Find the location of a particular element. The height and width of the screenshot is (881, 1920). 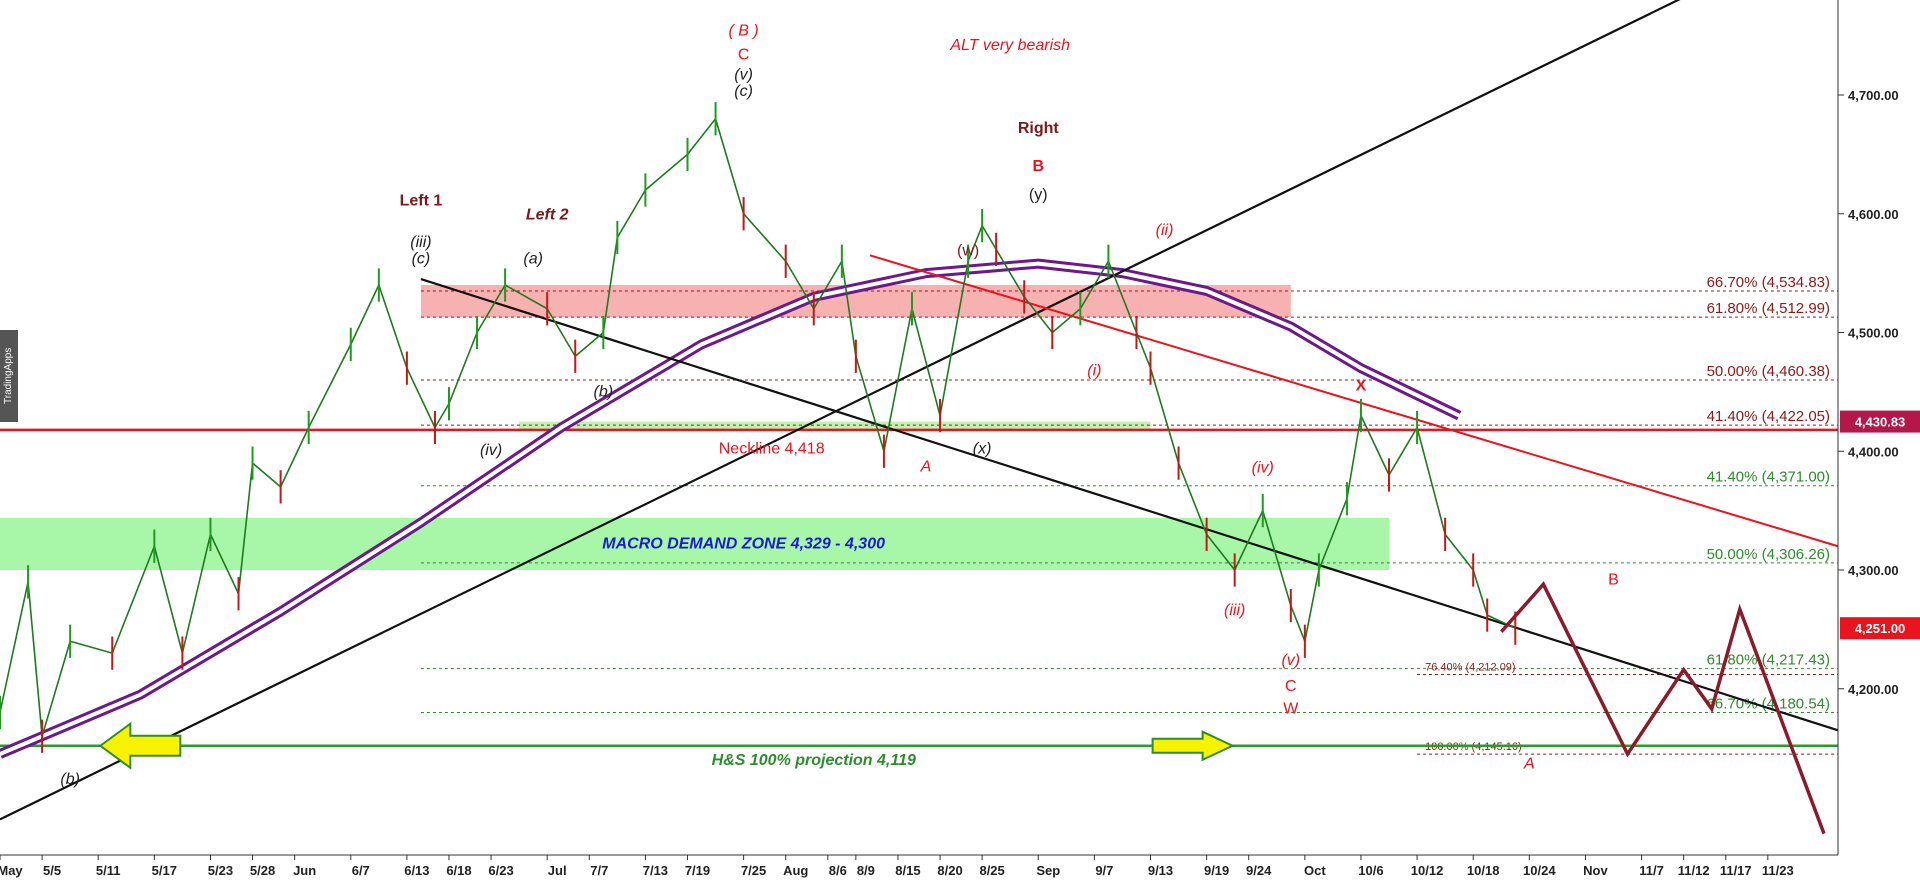

x-tick-label-30: 10/18 is located at coordinates (1483, 870).